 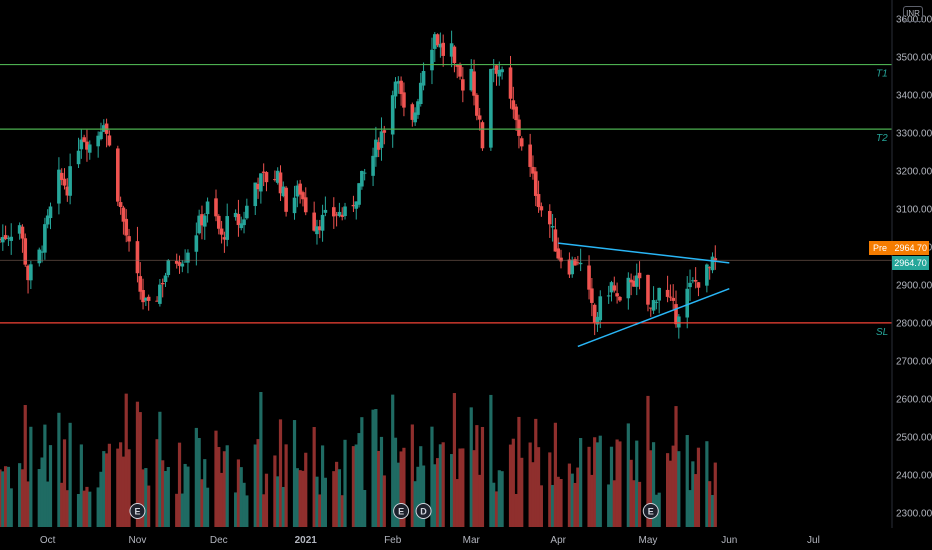 What do you see at coordinates (306, 540) in the screenshot?
I see `x-tick-label: 2021` at bounding box center [306, 540].